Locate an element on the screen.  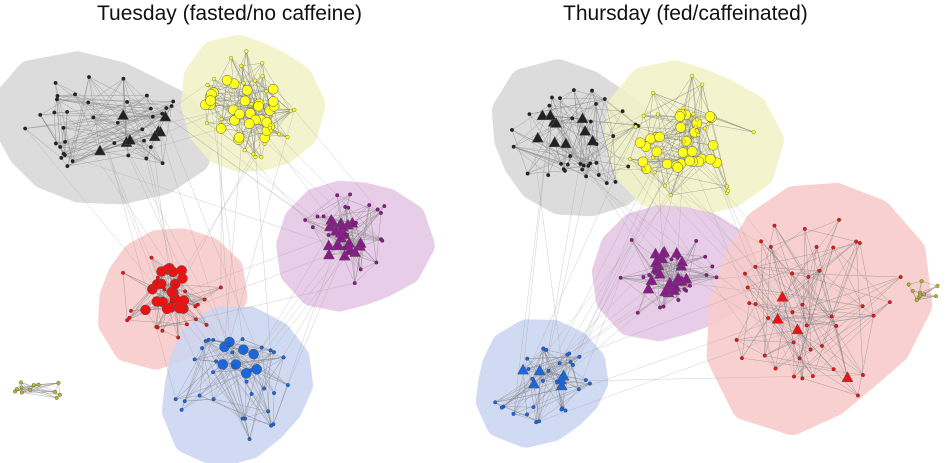
panel-title-thursday: Thursday (fed/caffeinated) is located at coordinates (685, 13).